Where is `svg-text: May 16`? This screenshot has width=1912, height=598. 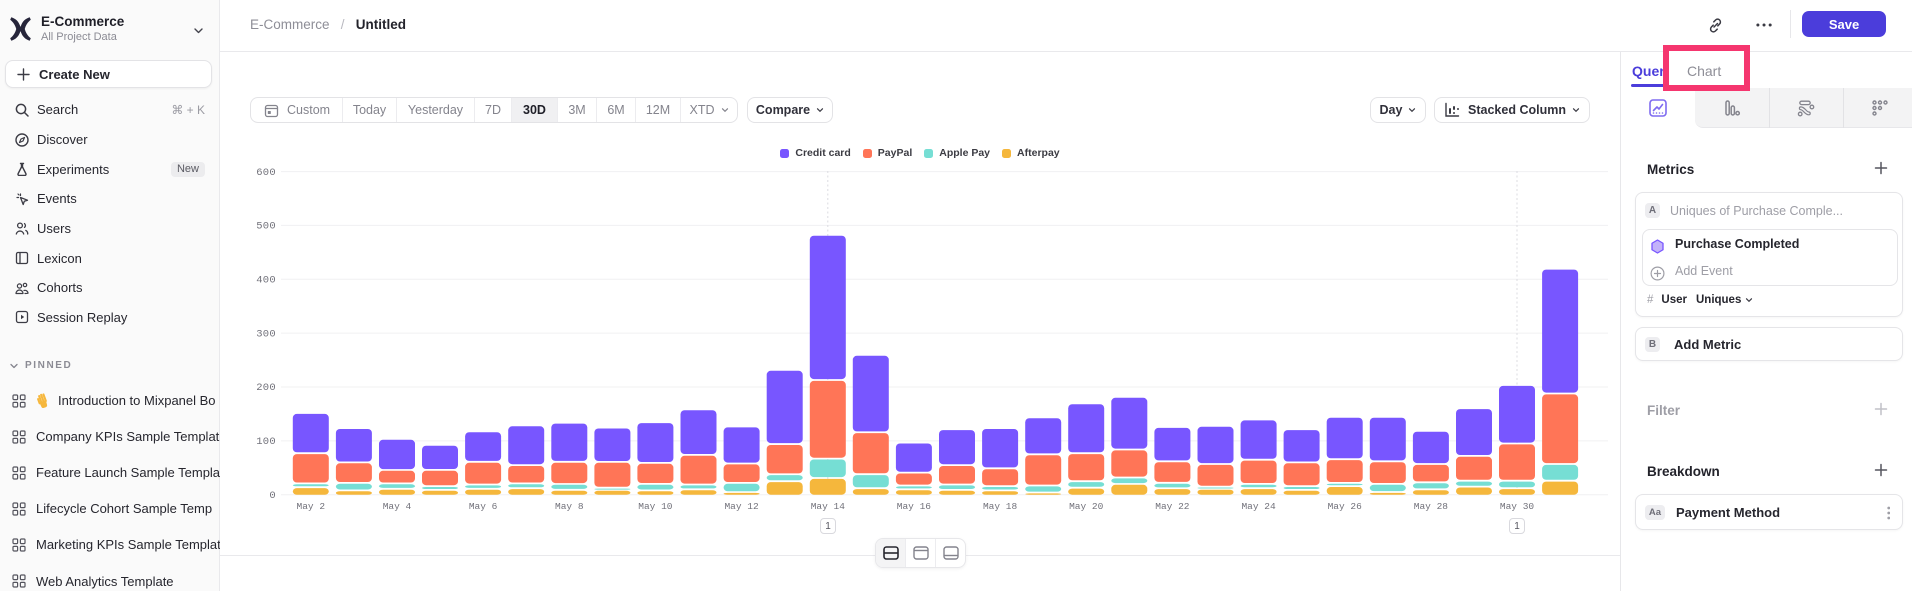 svg-text: May 16 is located at coordinates (914, 506).